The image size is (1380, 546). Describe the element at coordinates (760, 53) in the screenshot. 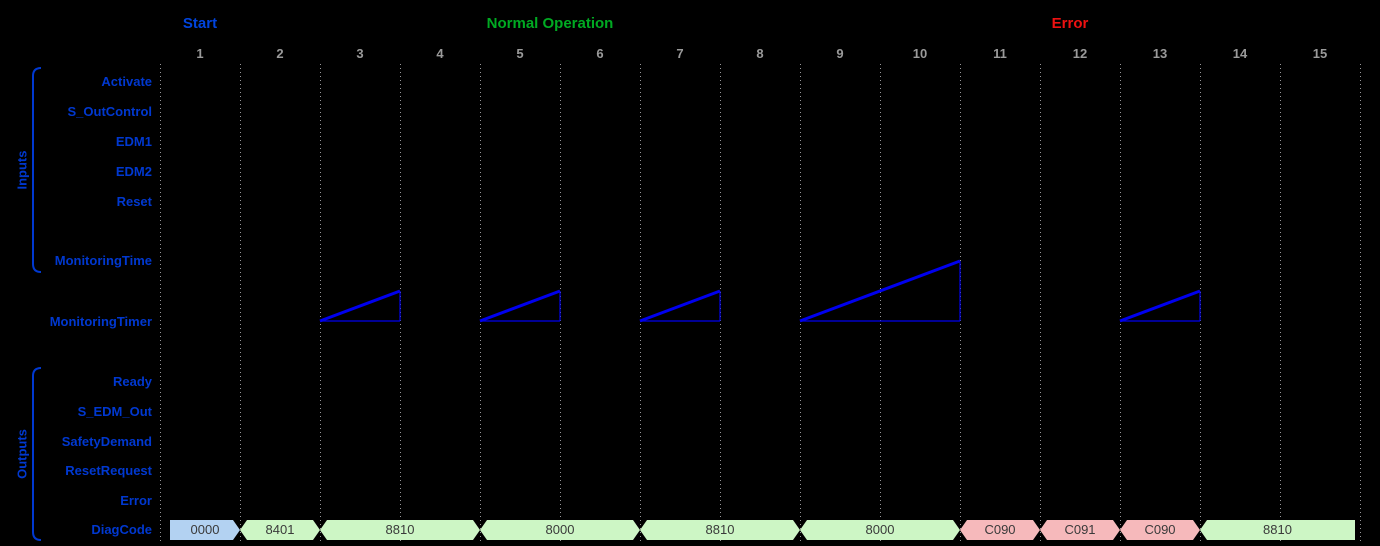

I see `tick-label: 8` at that location.